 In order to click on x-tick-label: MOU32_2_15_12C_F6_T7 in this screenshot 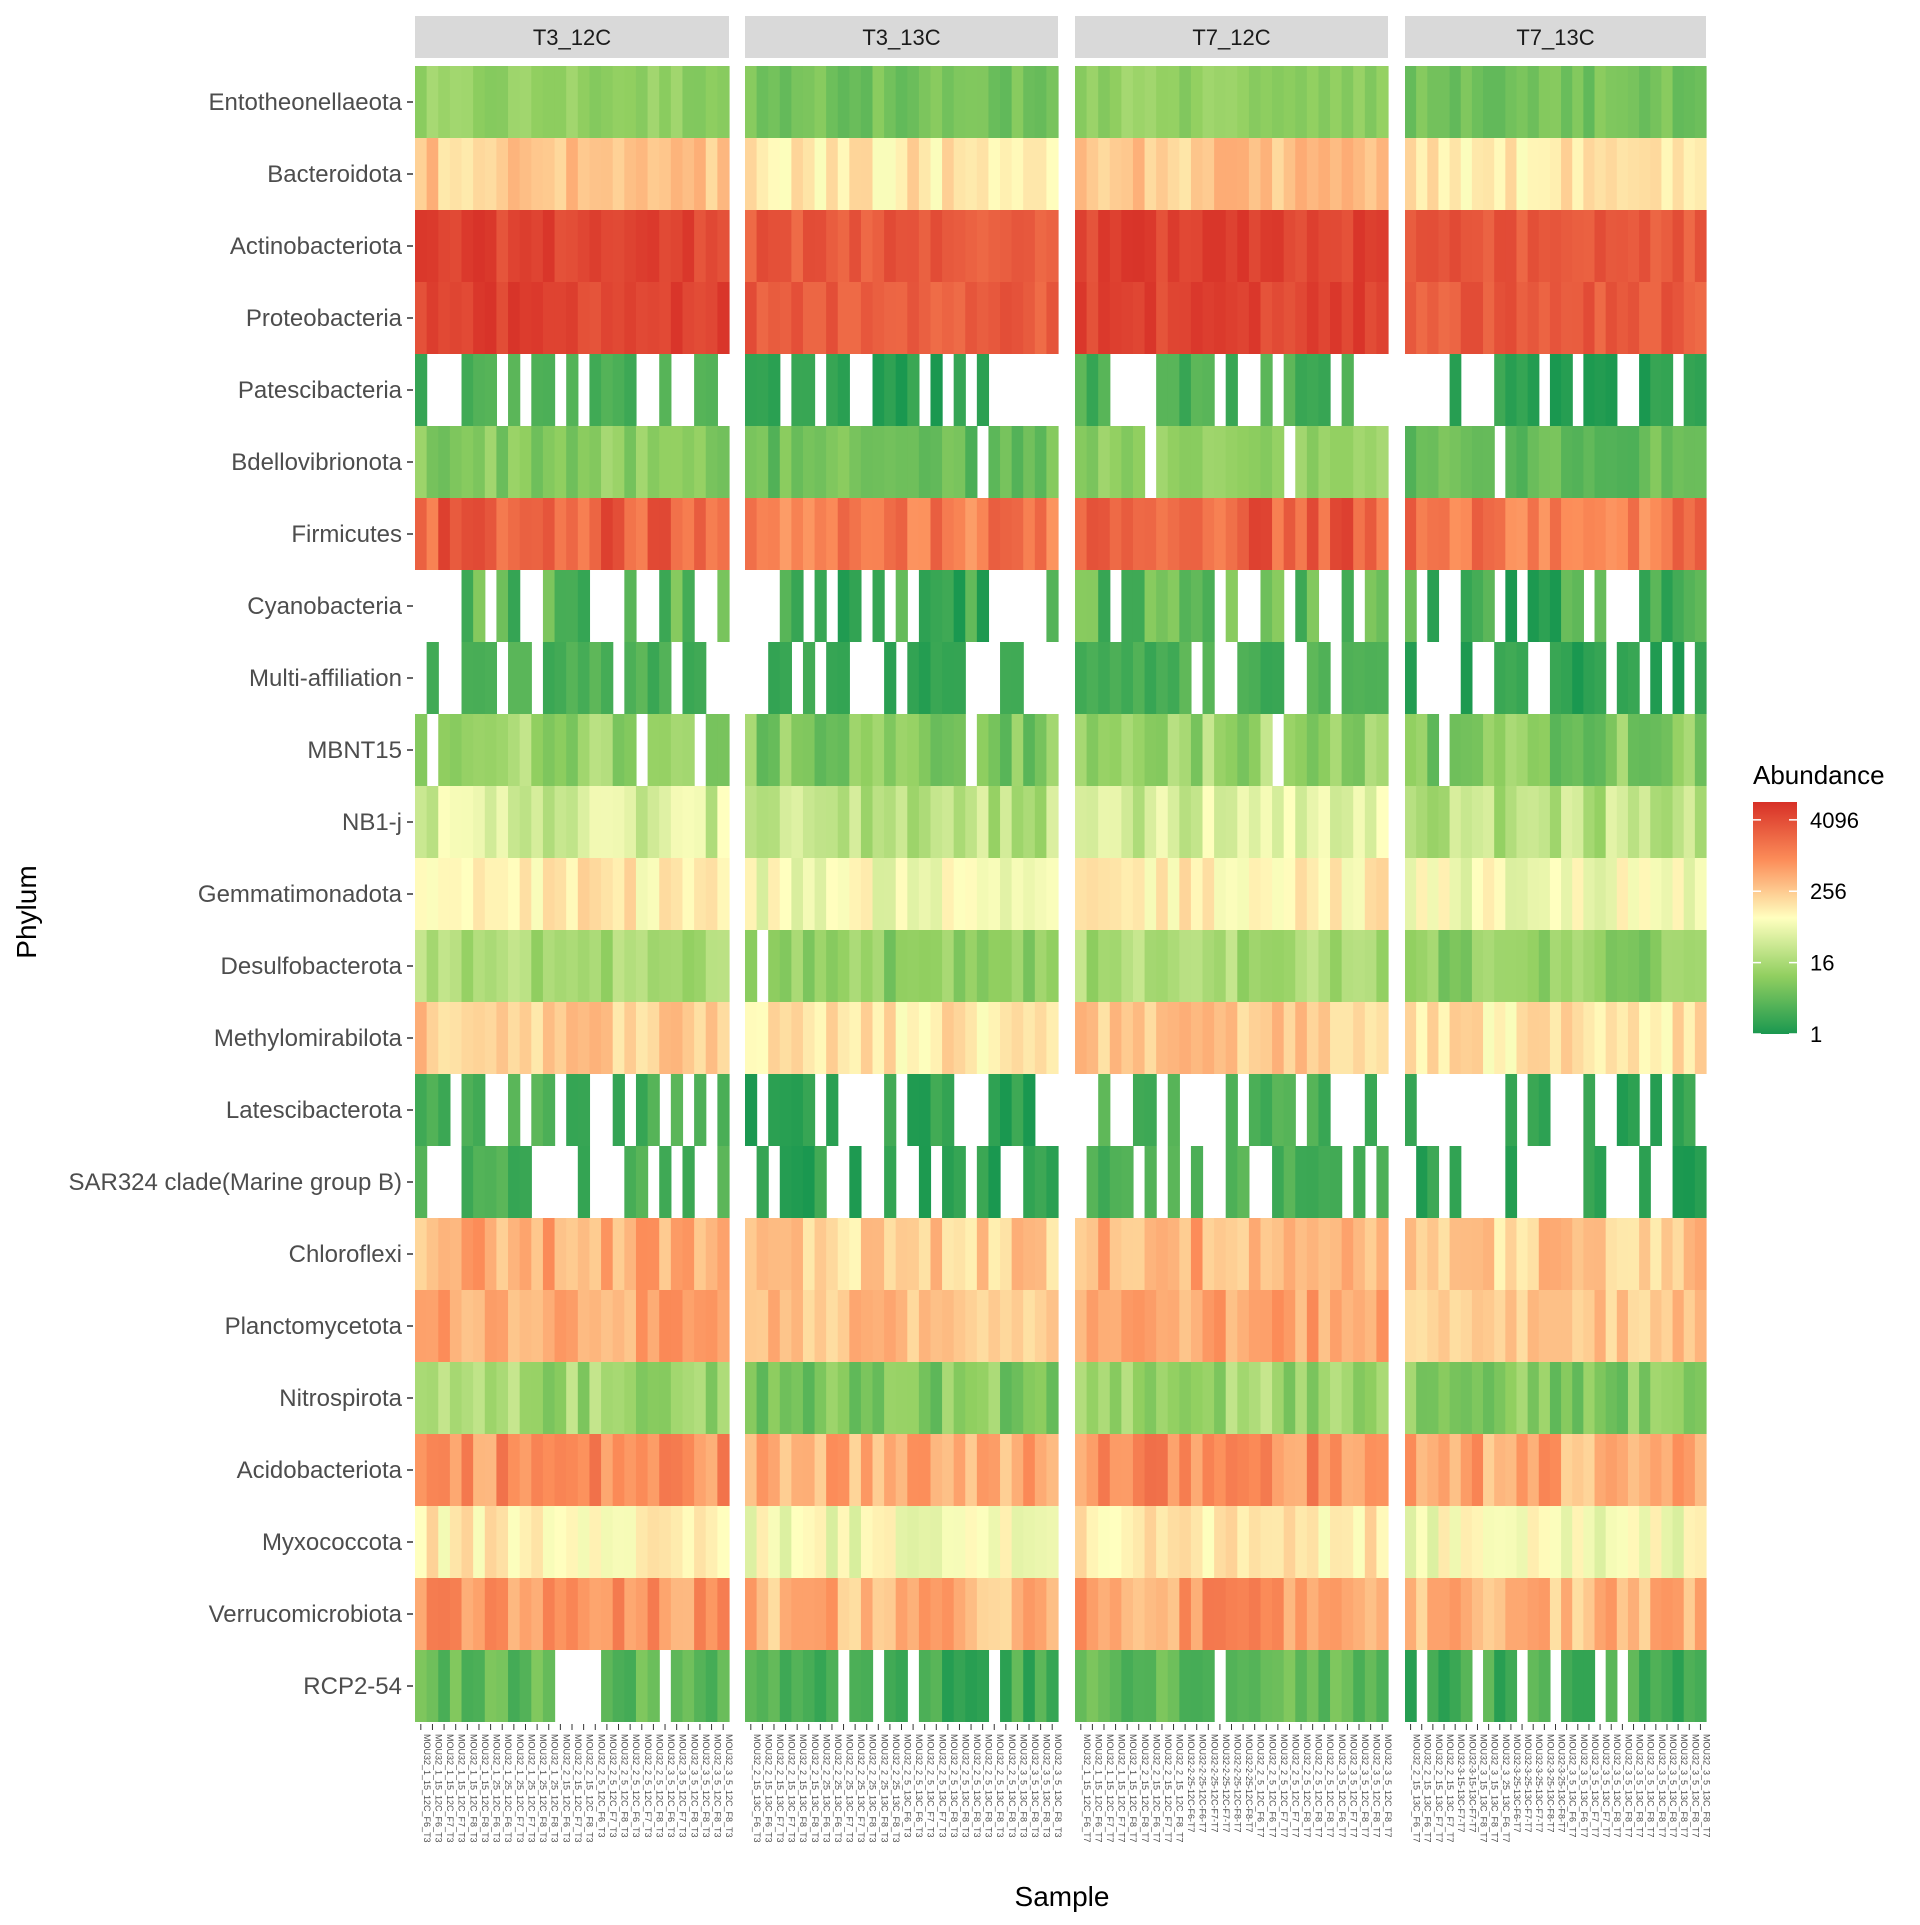, I will do `click(1156, 1788)`.